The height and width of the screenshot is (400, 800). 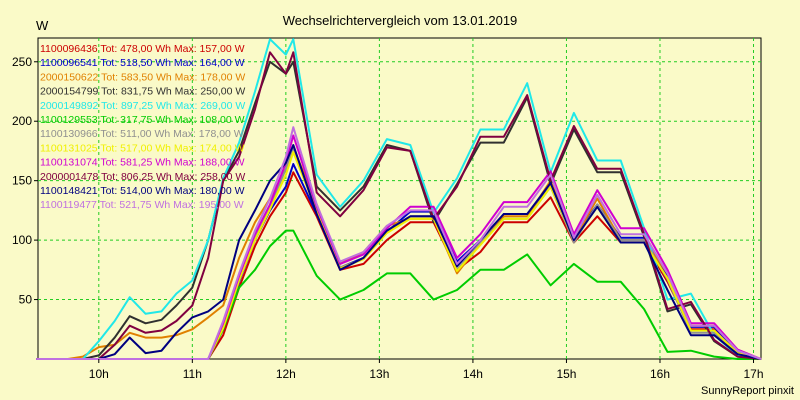 I want to click on y-tick-label: 100, so click(x=22, y=240).